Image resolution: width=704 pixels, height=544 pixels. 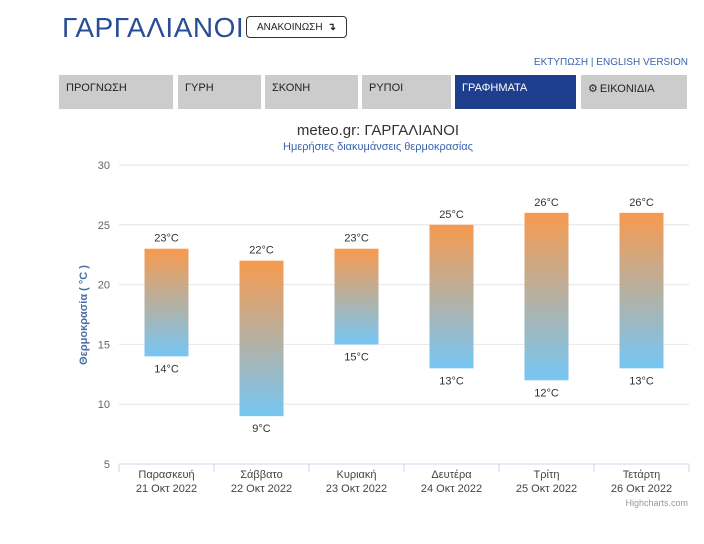 I want to click on x-tick-day-label: Τετάρτη, so click(x=642, y=475).